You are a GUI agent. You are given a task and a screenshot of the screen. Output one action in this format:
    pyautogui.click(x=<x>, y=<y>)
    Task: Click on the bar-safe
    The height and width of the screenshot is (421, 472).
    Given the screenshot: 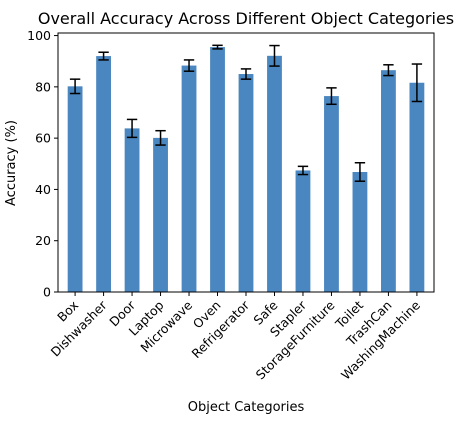 What is the action you would take?
    pyautogui.click(x=274, y=174)
    